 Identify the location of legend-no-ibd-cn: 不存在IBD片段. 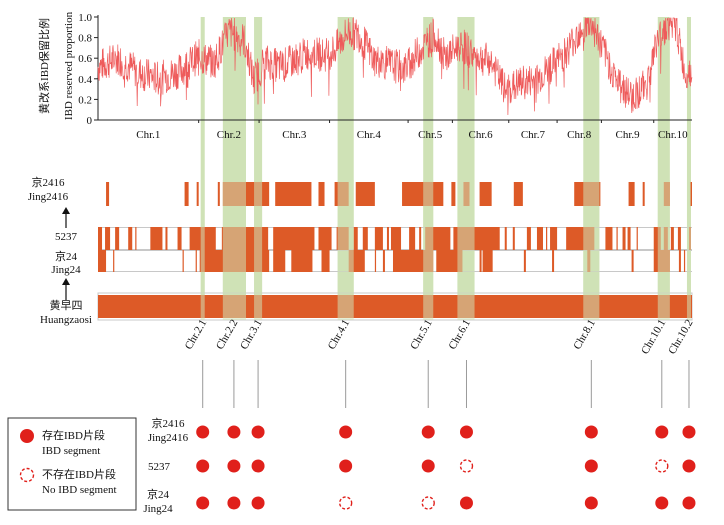
(79, 474).